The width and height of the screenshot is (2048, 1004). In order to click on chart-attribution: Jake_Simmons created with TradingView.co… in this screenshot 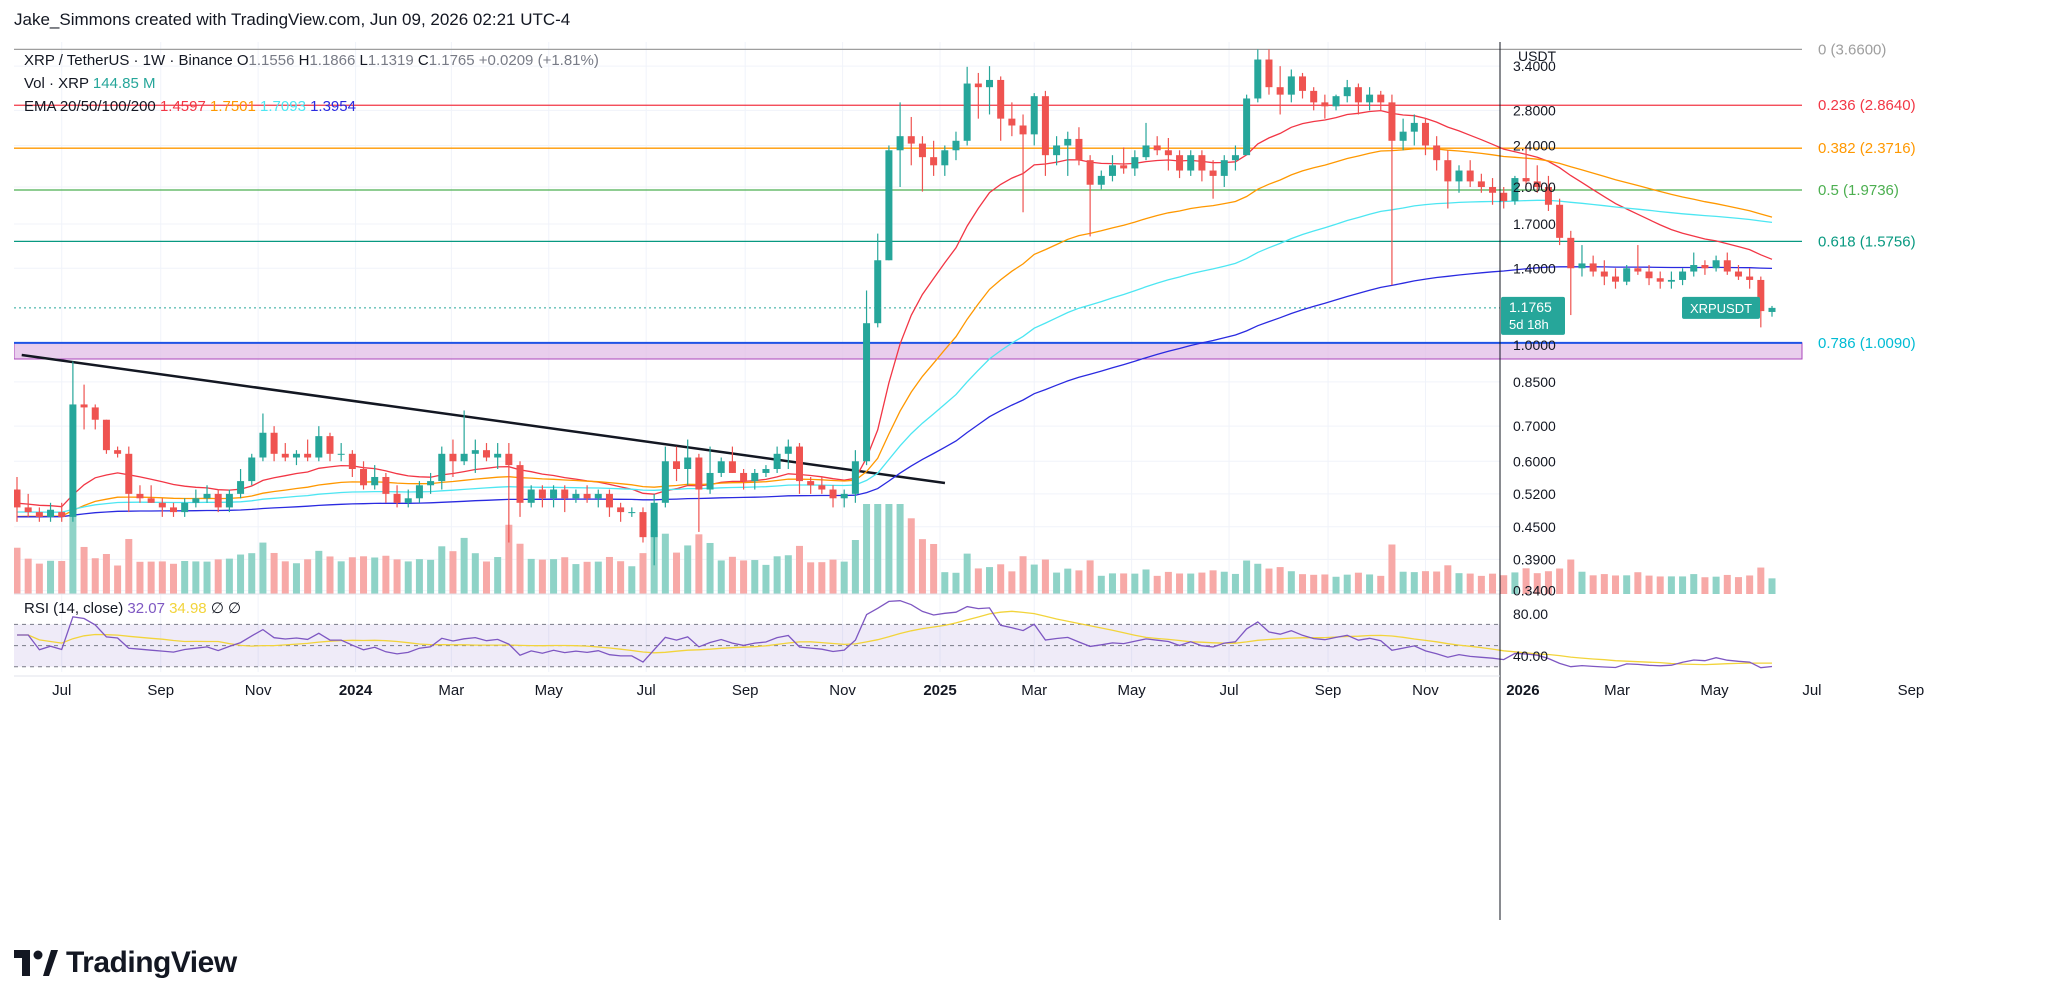, I will do `click(292, 19)`.